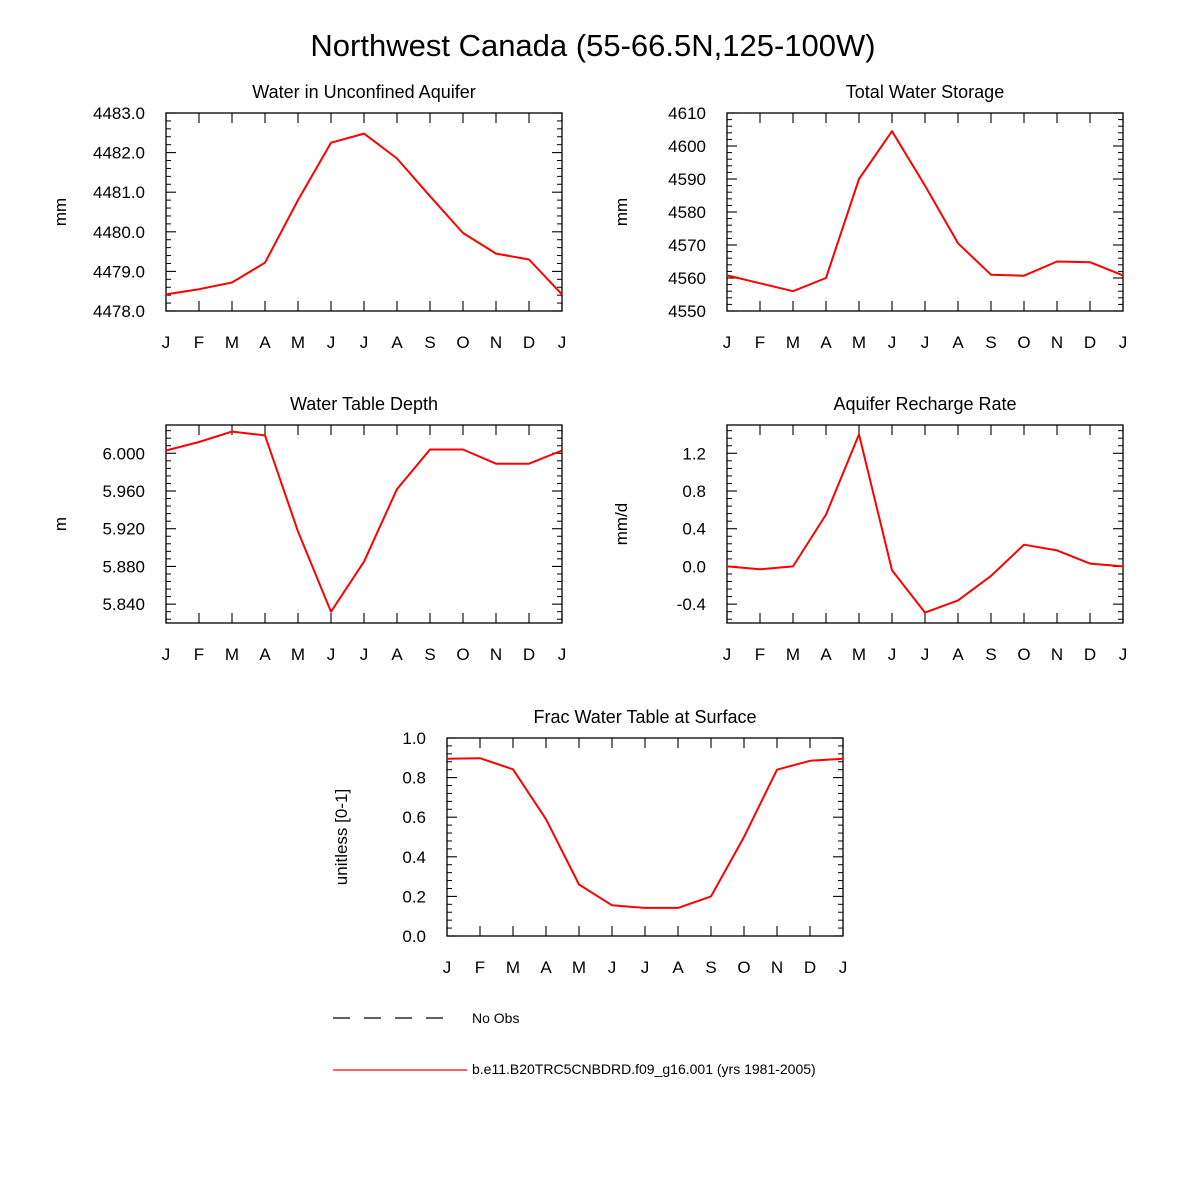 This screenshot has height=1186, width=1186. I want to click on y-tick-label: 1.0, so click(414, 738).